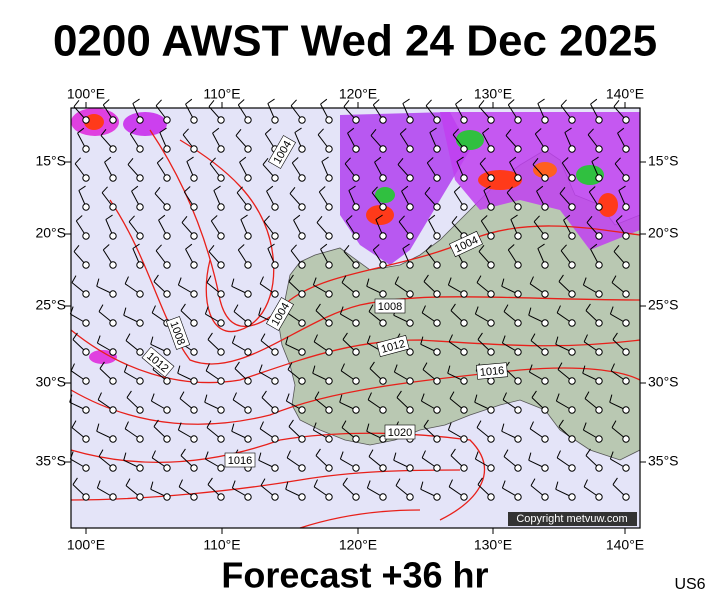  I want to click on isobar-label: 1020, so click(400, 432).